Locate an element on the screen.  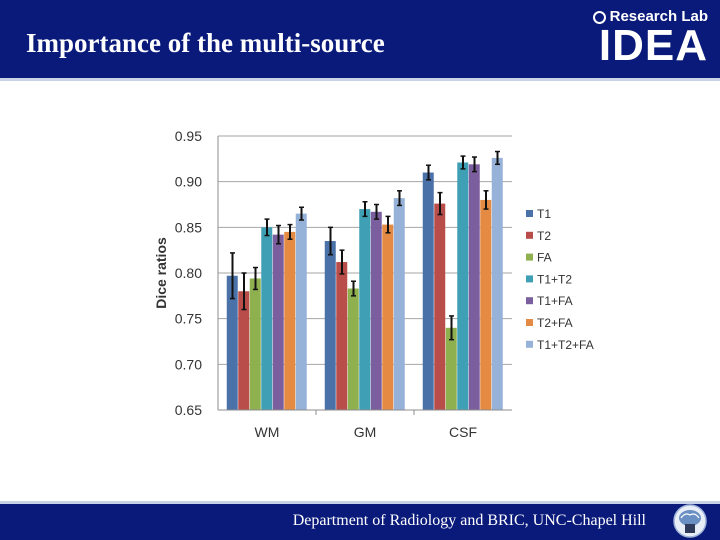
logo-lab-label: Research Lab is located at coordinates (658, 16).